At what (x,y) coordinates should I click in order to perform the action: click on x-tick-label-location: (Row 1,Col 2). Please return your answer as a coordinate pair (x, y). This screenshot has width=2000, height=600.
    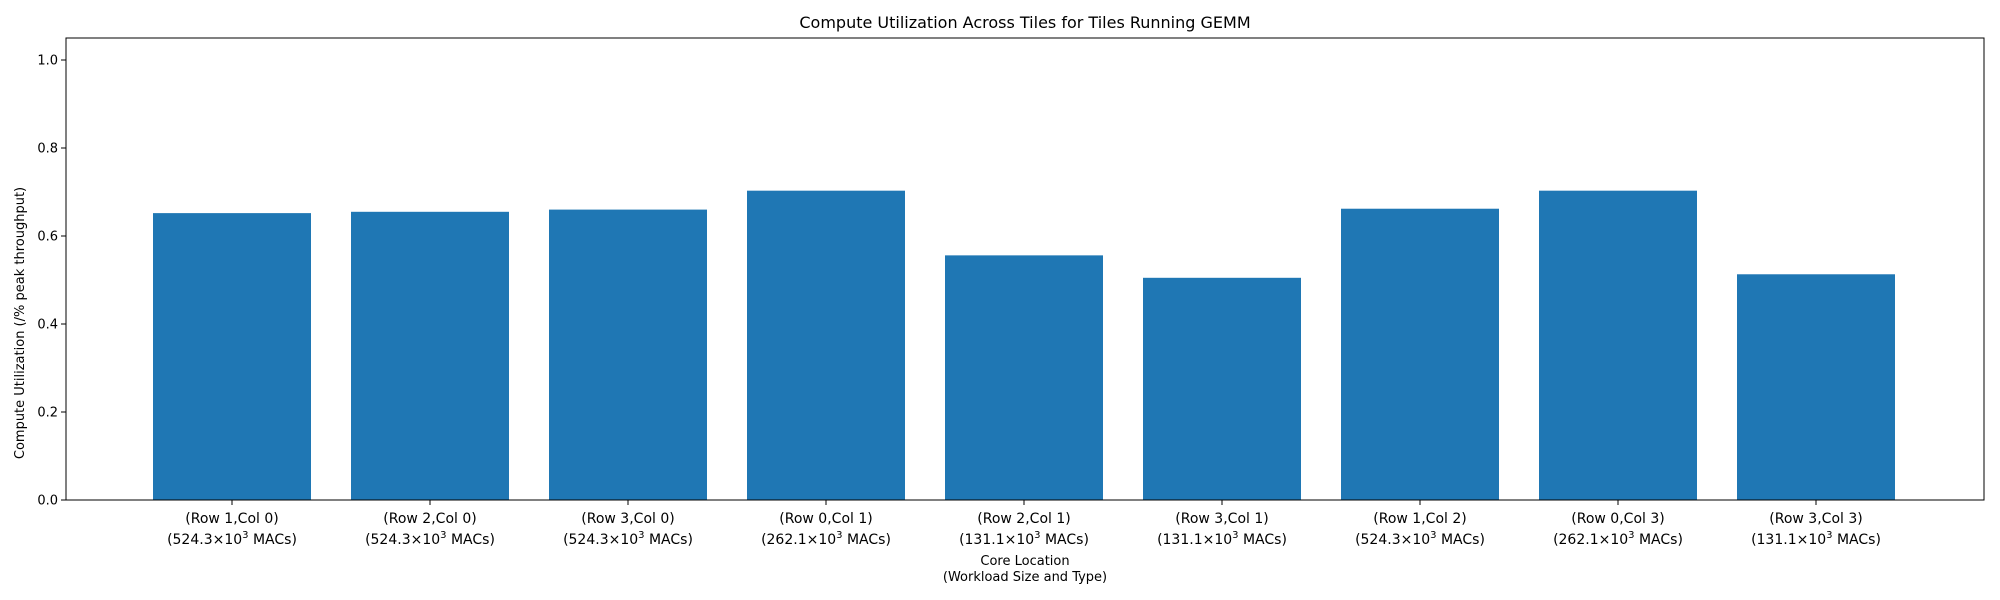
    Looking at the image, I should click on (1419, 519).